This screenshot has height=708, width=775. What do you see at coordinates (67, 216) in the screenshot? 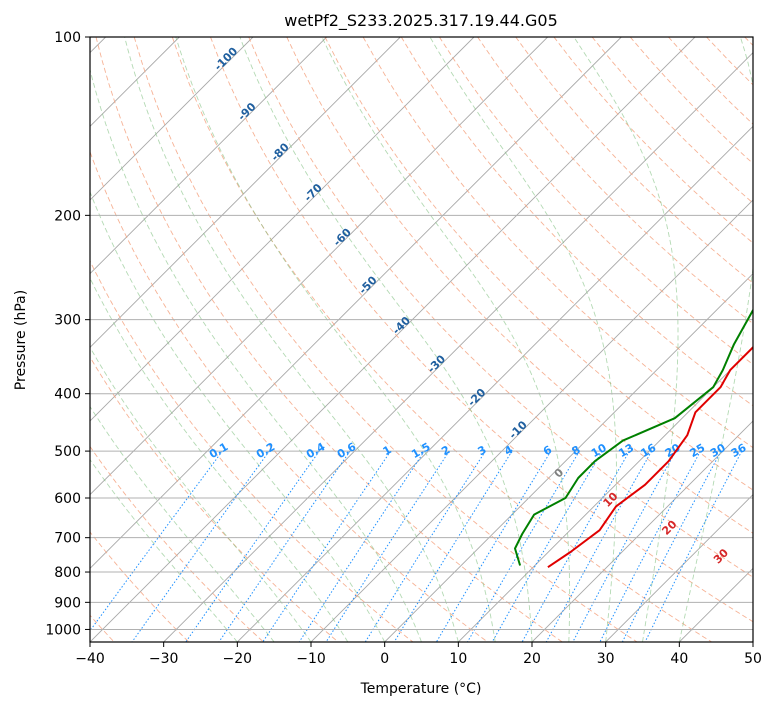
I see `y-tick-label: 200` at bounding box center [67, 216].